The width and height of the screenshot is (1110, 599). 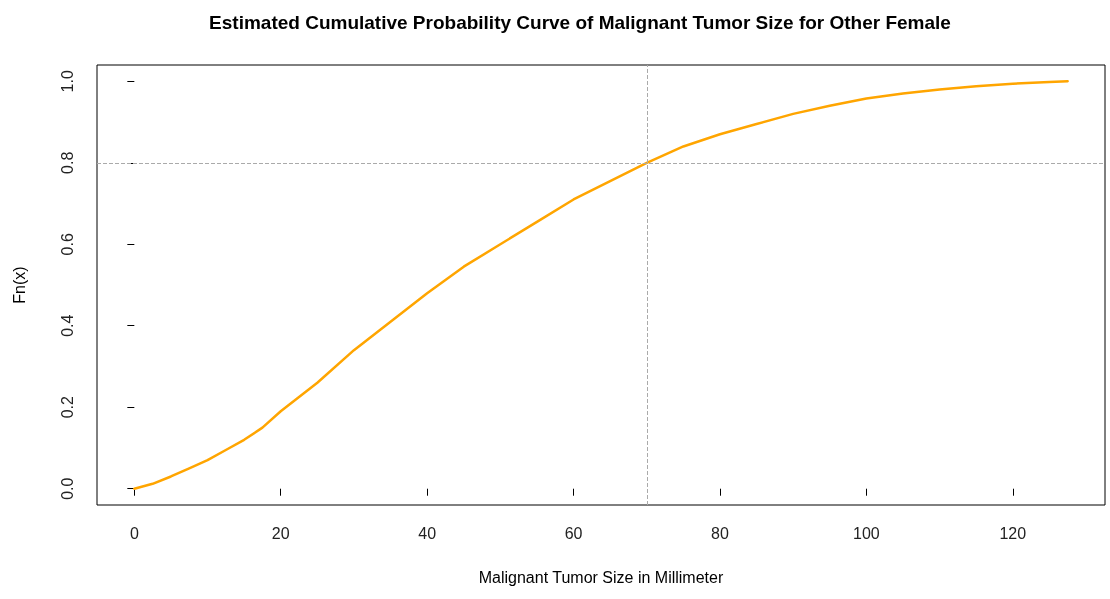 I want to click on y-tick-label: 0.0, so click(x=67, y=488).